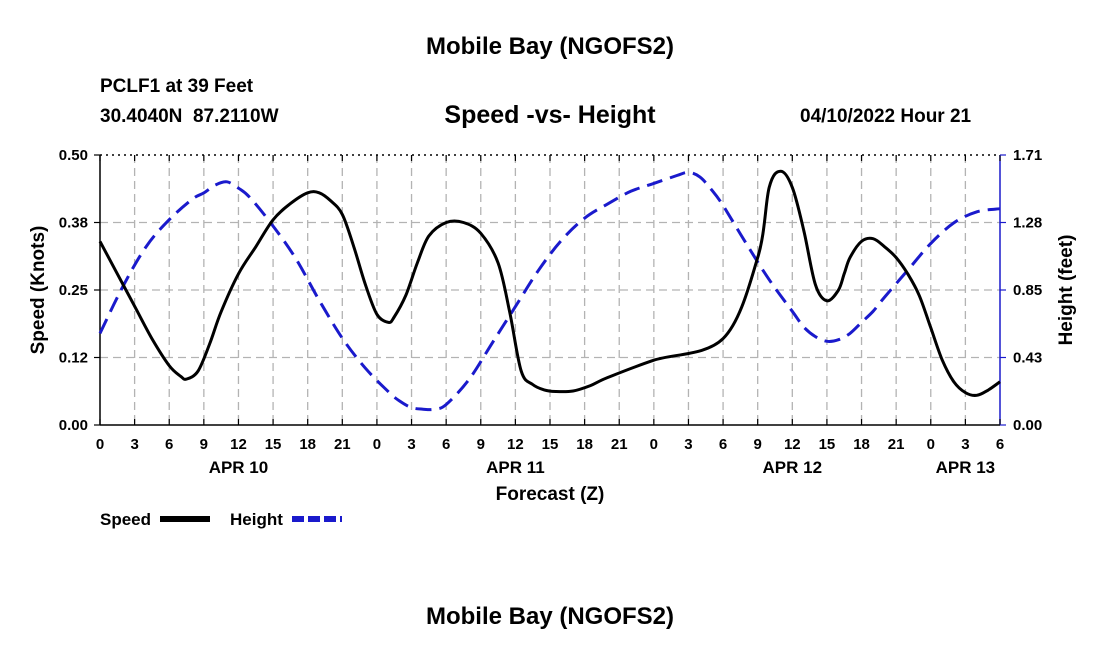  I want to click on chart-title: Speed -vs- Height, so click(550, 115).